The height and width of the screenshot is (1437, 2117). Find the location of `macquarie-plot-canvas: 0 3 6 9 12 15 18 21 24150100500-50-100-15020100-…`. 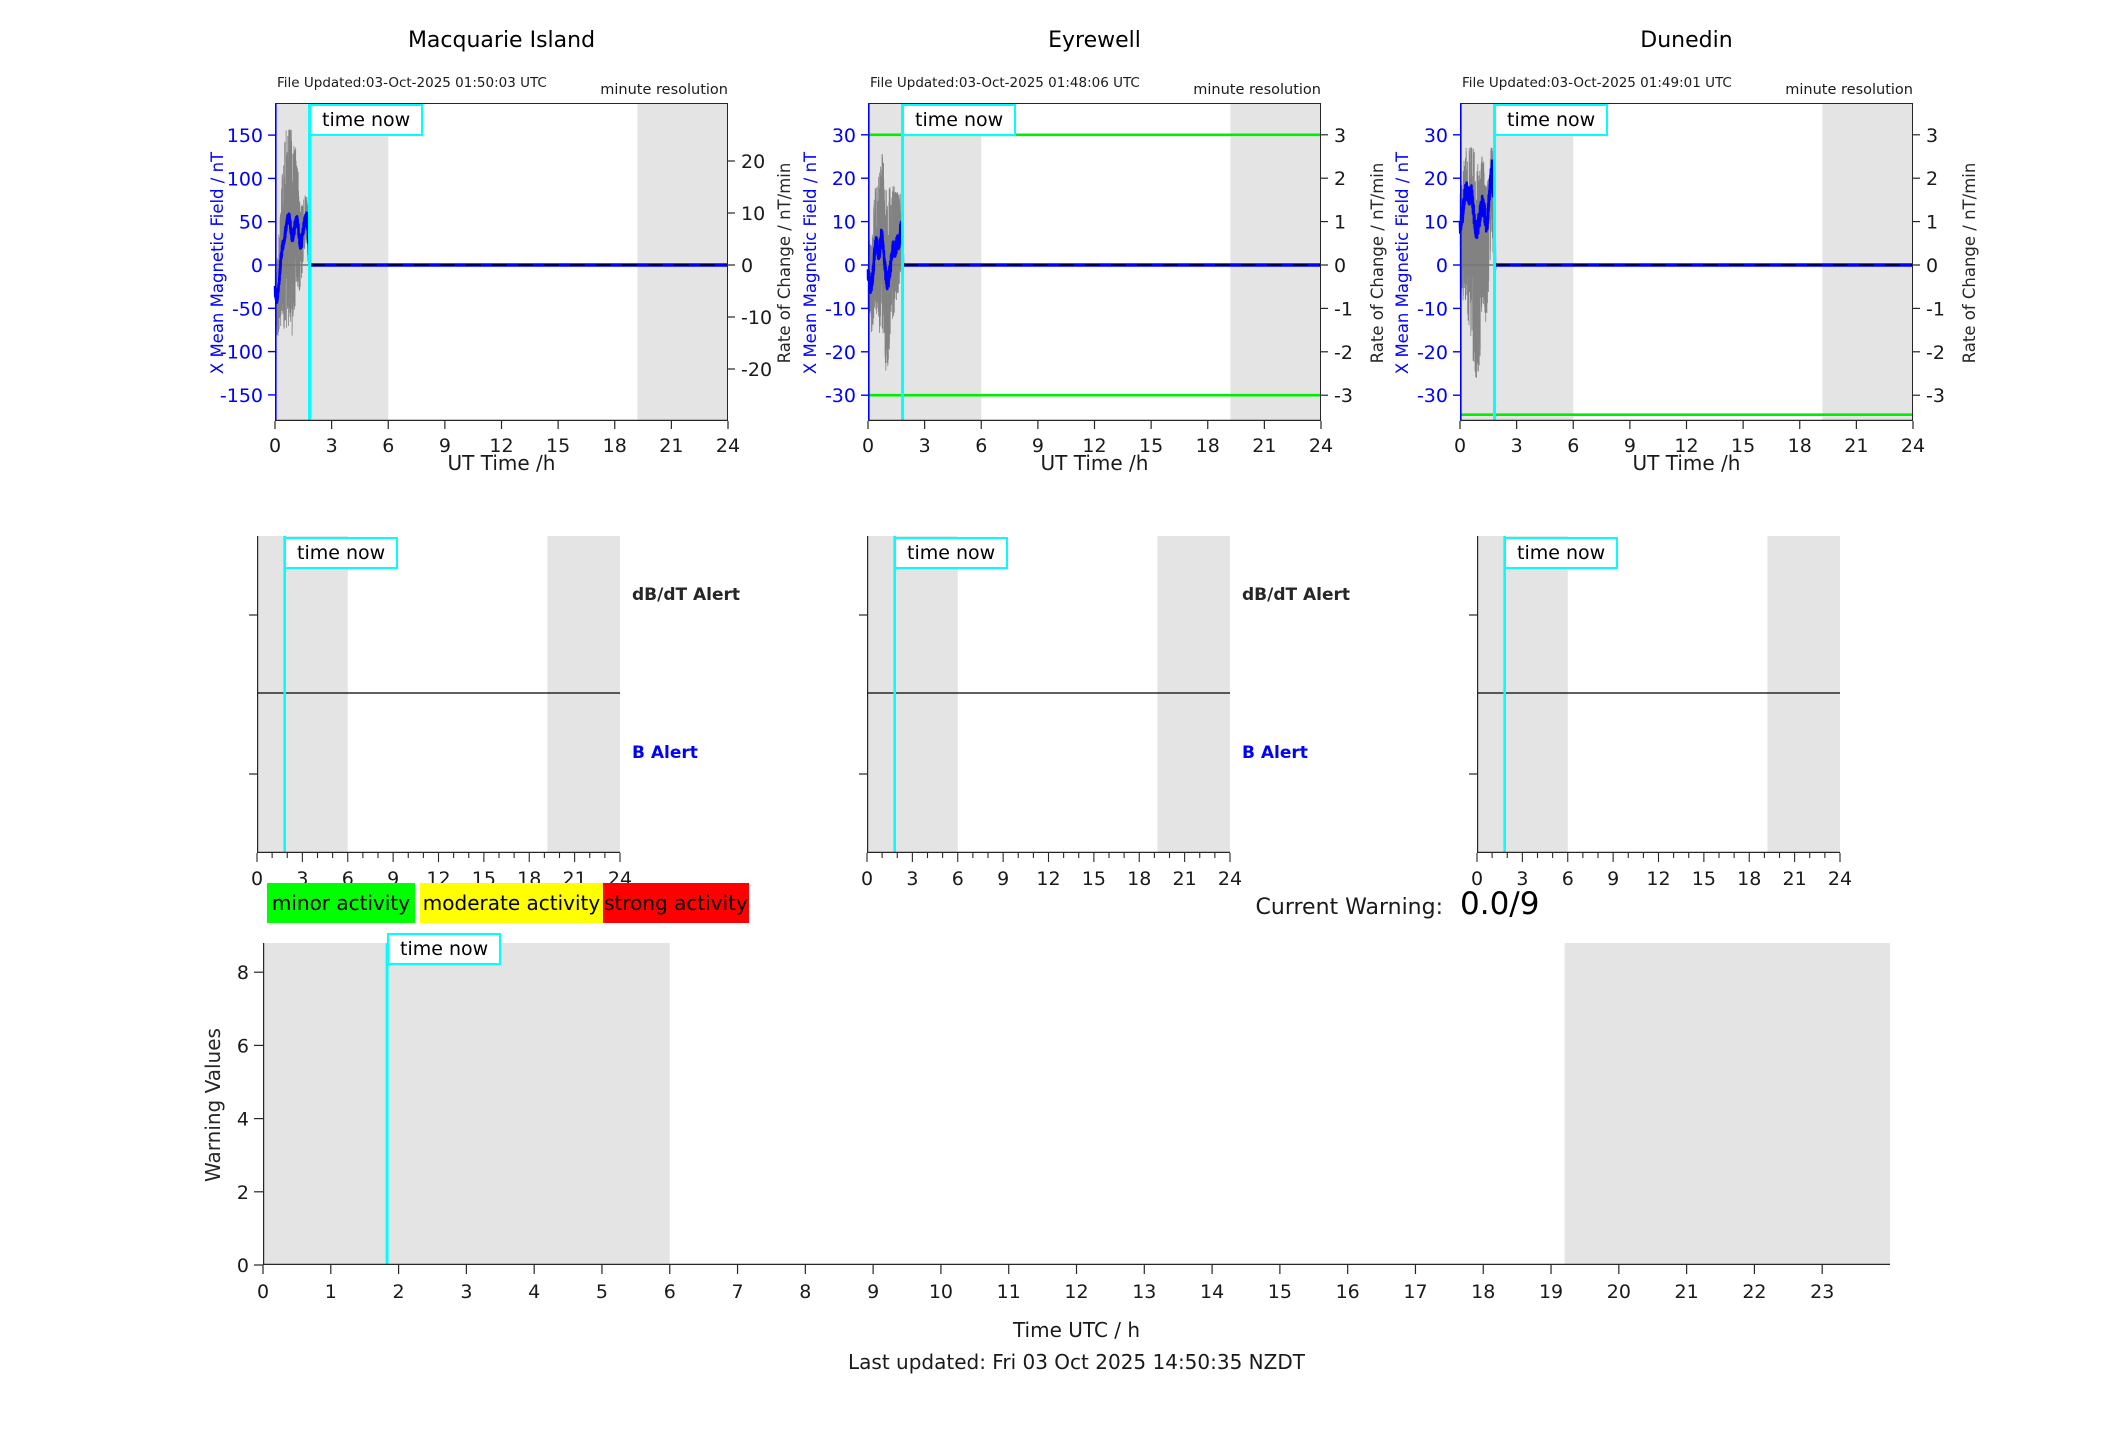

macquarie-plot-canvas: 0 3 6 9 12 15 18 21 24150100500-50-100-15020100-… is located at coordinates (496, 280).